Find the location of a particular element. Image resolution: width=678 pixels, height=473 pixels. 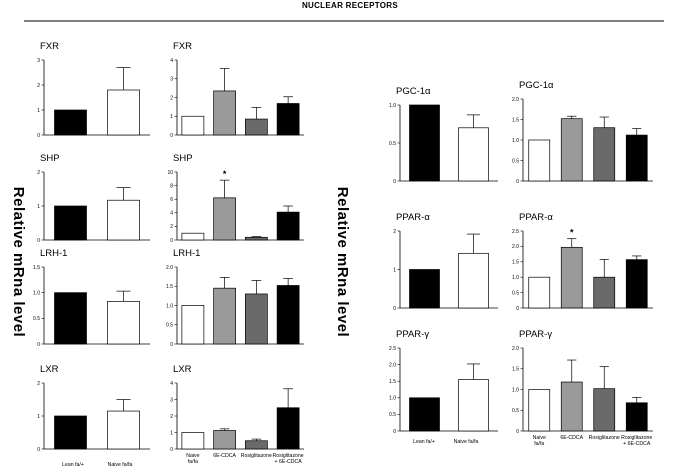

panel-title: PPAR-γ is located at coordinates (535, 334).